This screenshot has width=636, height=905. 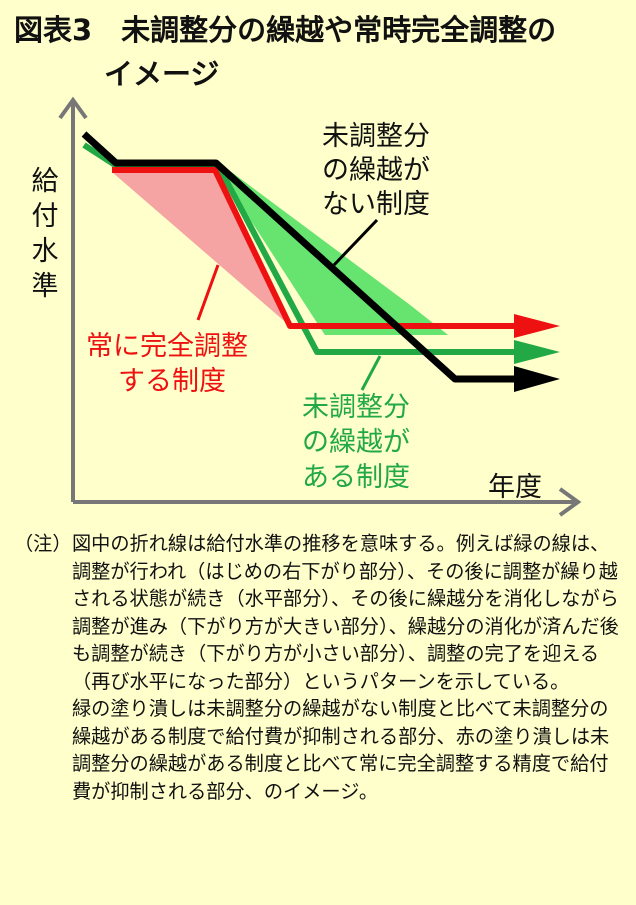 I want to click on green-label-line-3: ある制度, so click(x=356, y=477).